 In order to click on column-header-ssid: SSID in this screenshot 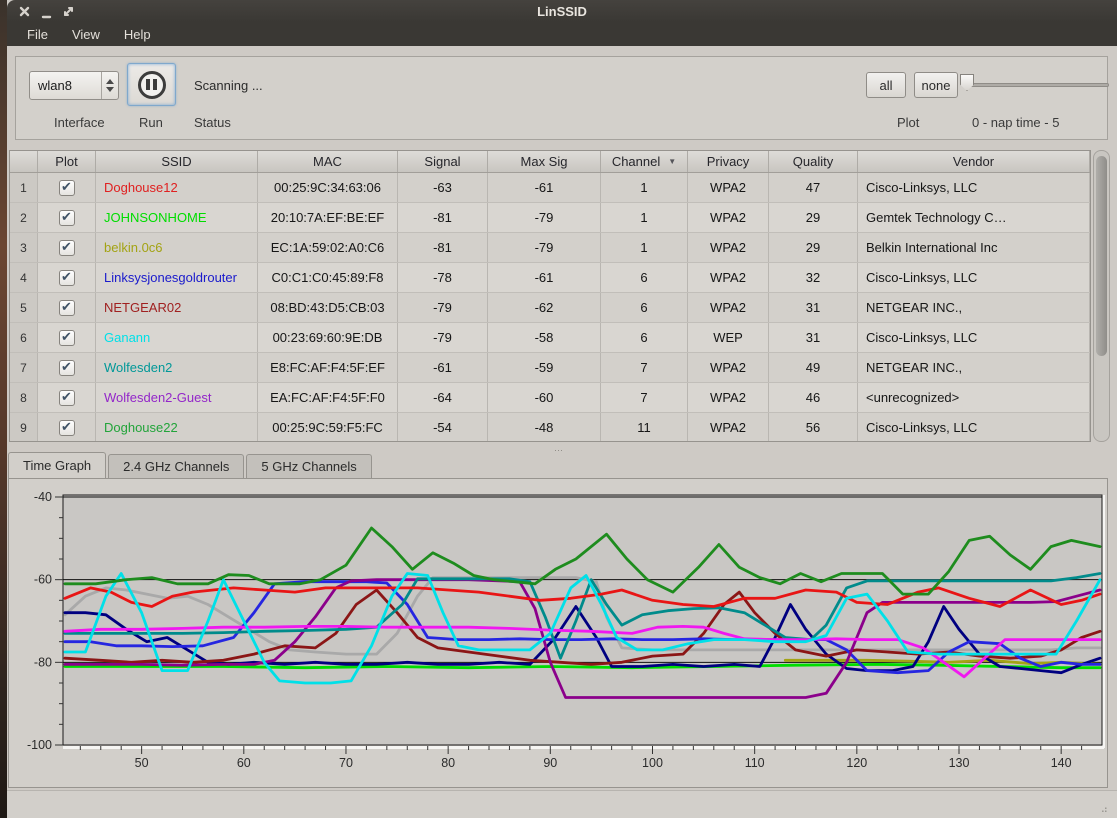, I will do `click(177, 161)`.